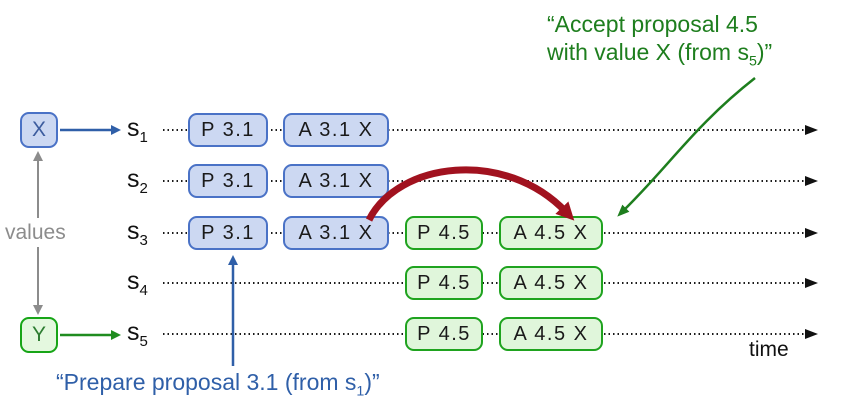 The image size is (856, 413). Describe the element at coordinates (137, 130) in the screenshot. I see `server-label-s1: s1` at that location.